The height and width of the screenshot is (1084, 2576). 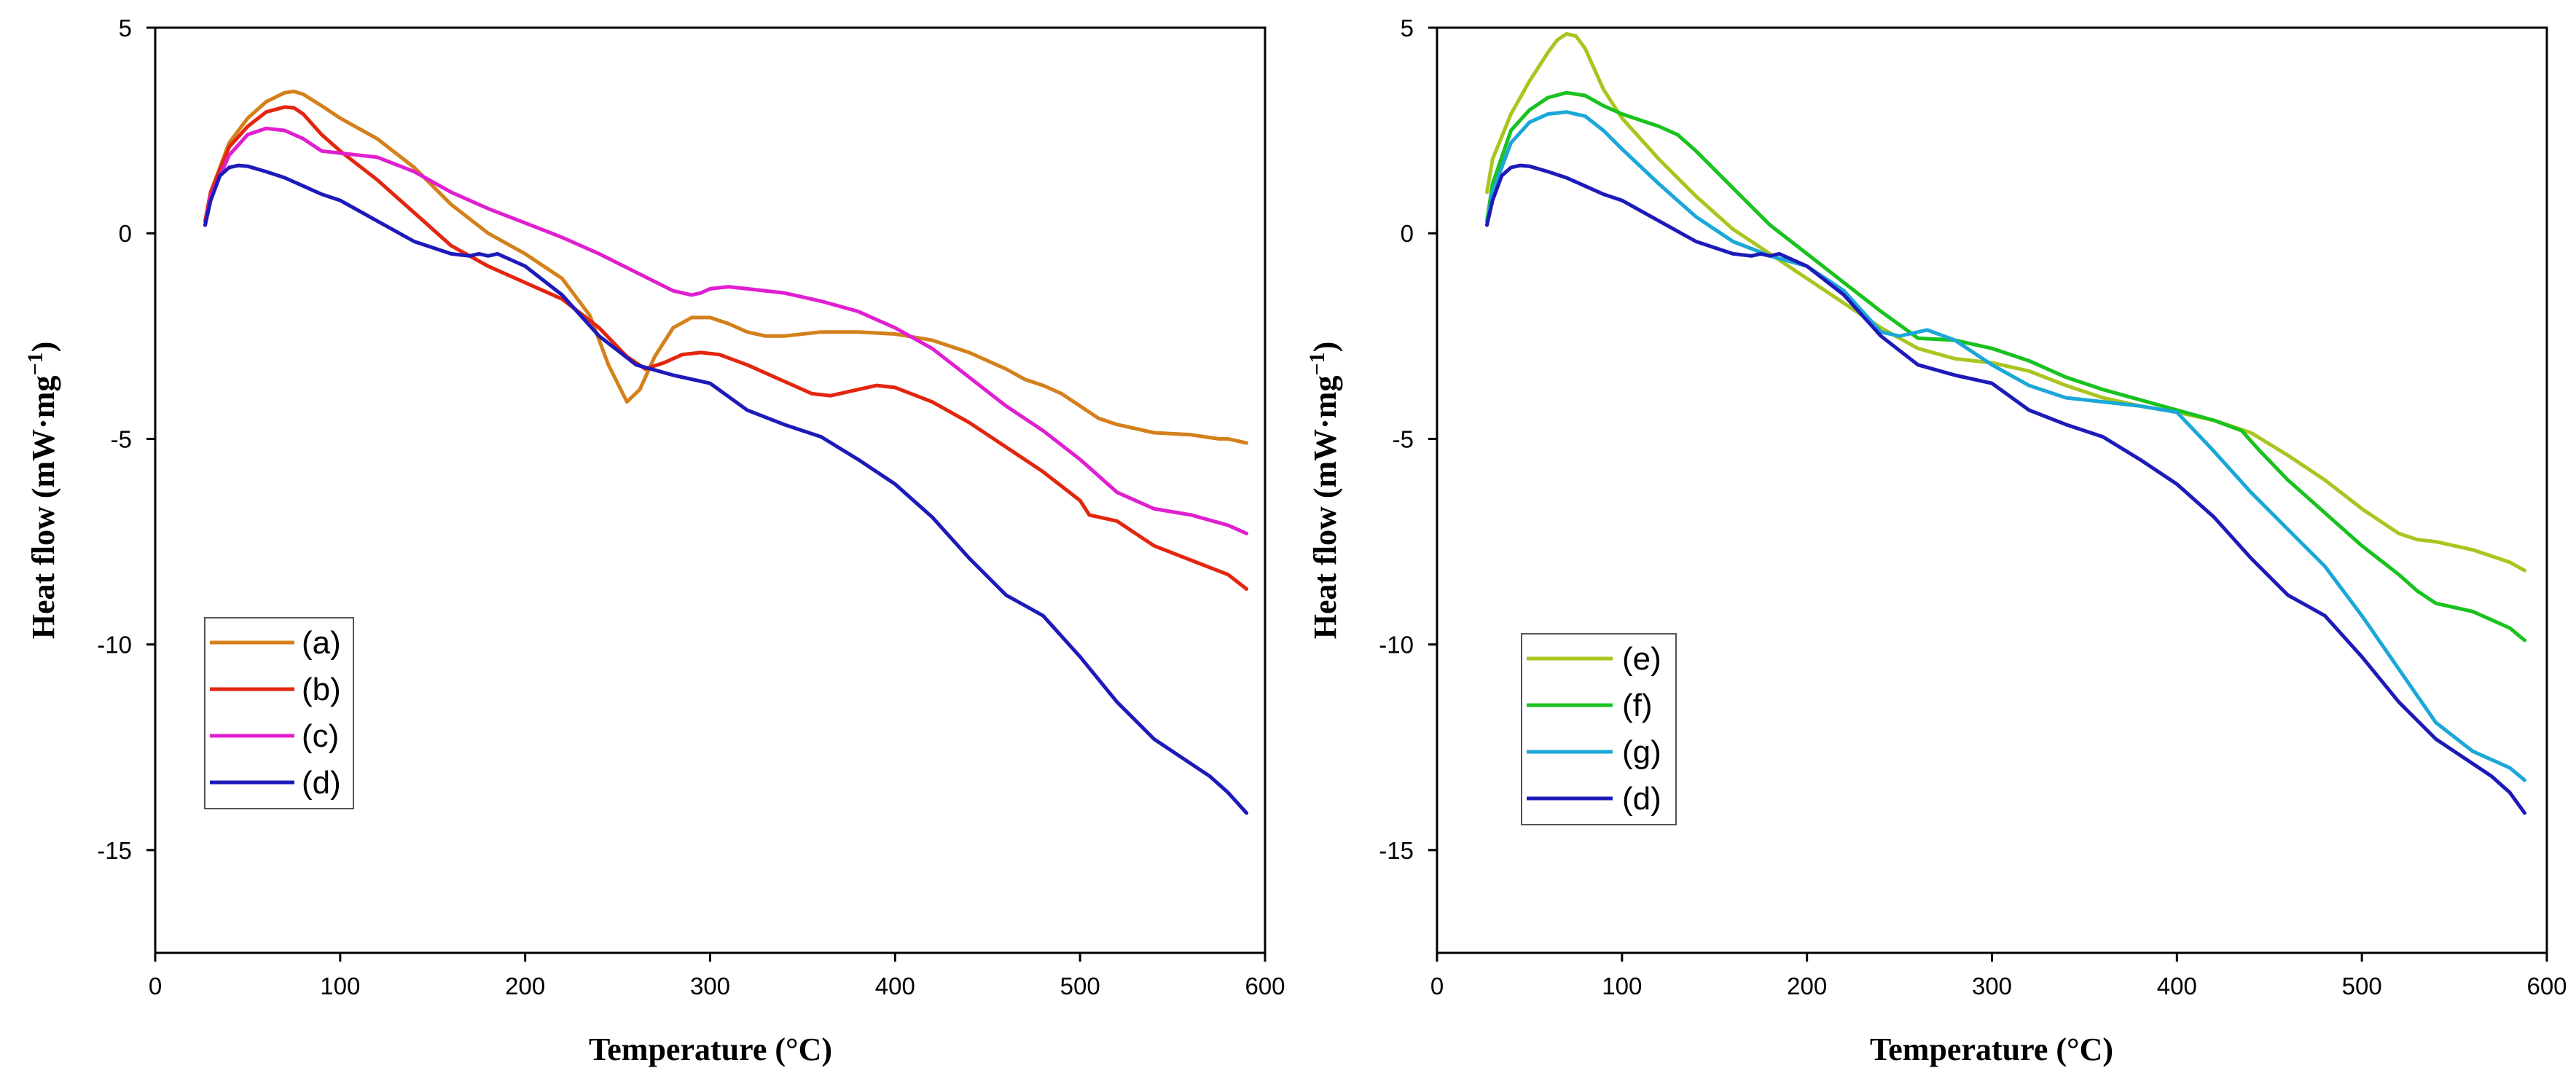 I want to click on x-axis-title-left: Temperature (°C), so click(x=710, y=1050).